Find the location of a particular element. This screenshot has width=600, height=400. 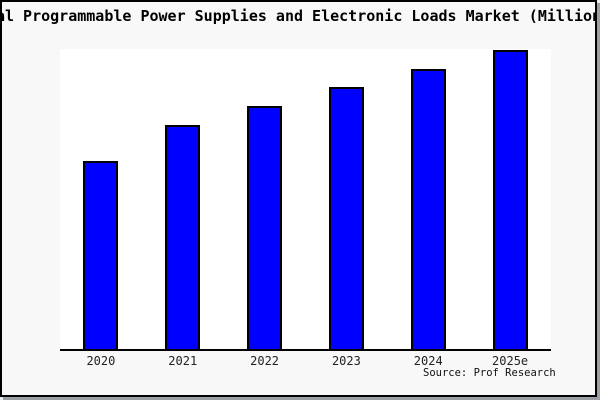

tick-label-2021: 2021 is located at coordinates (183, 361).